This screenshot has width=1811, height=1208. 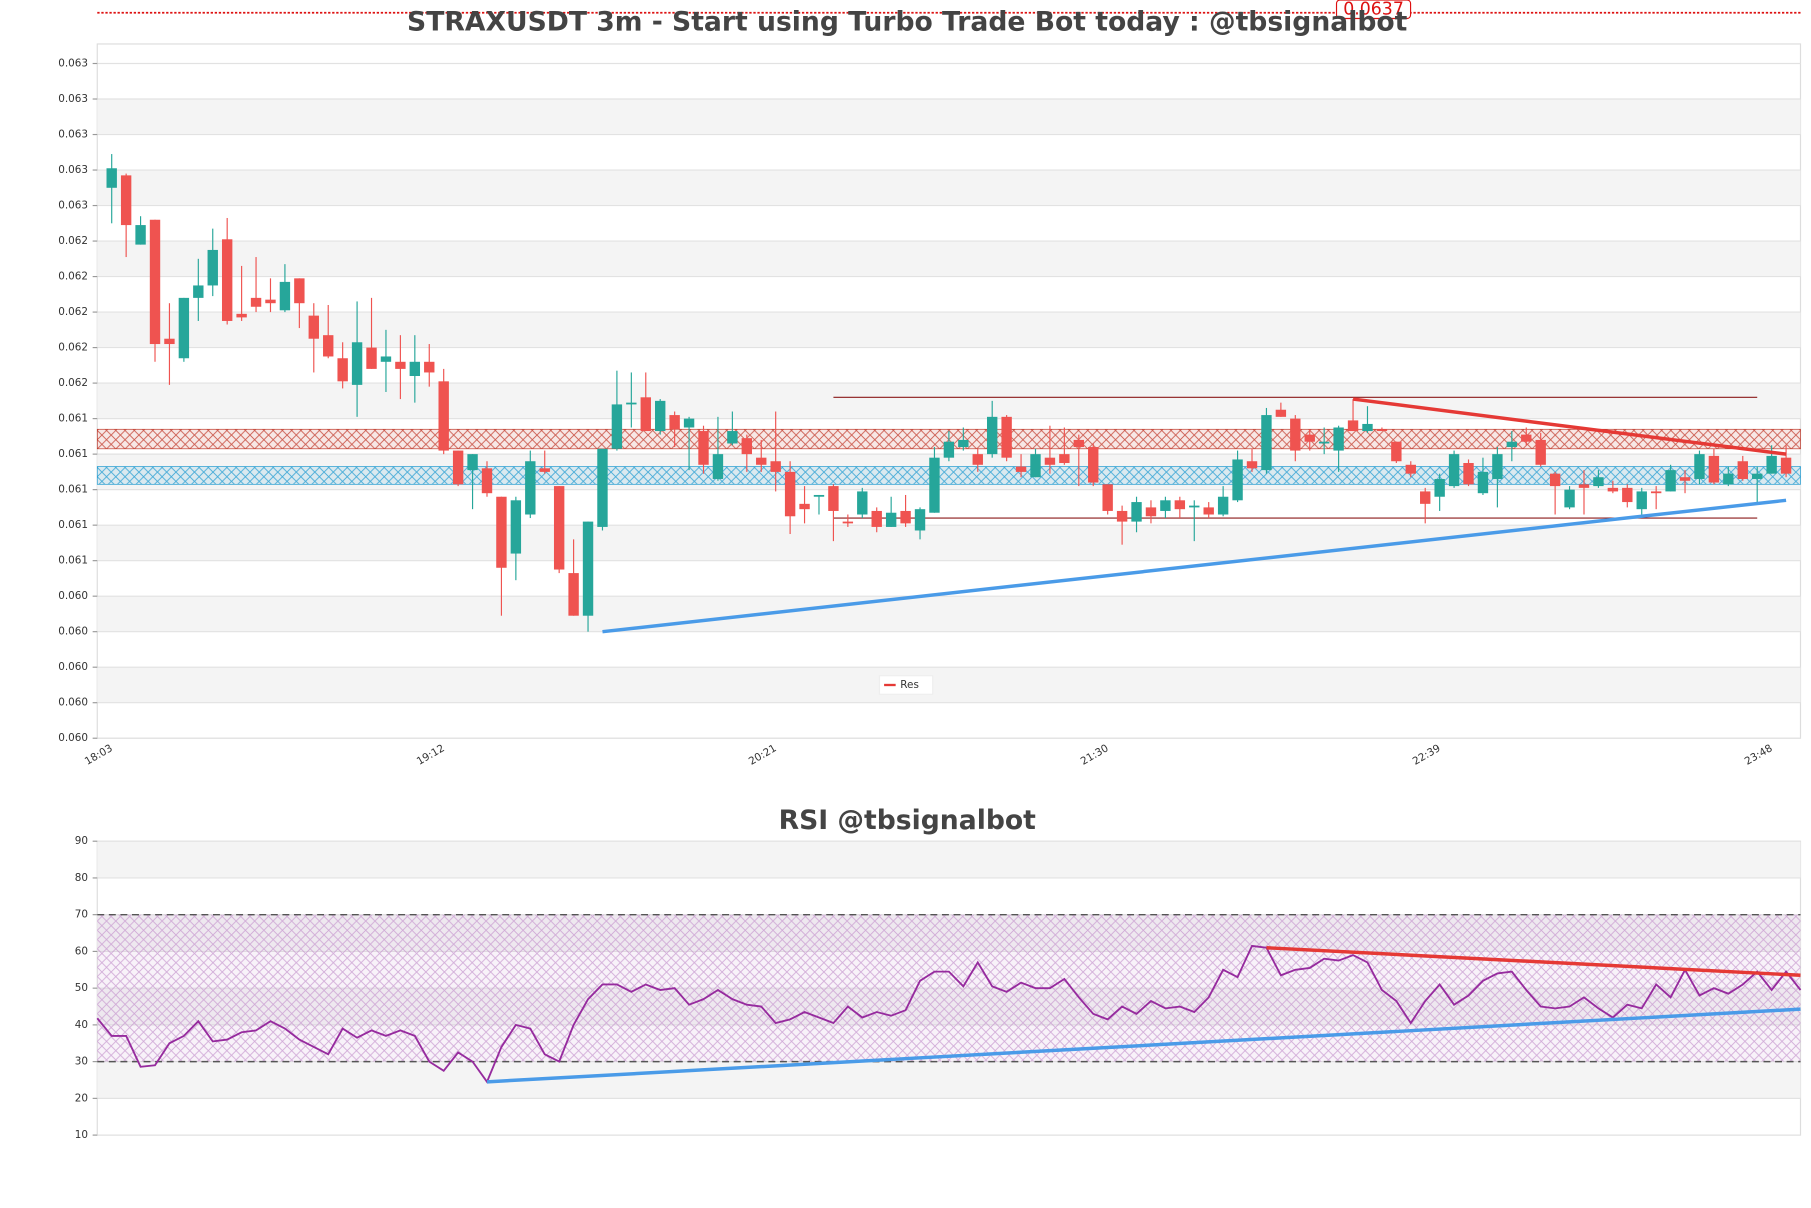 What do you see at coordinates (431, 754) in the screenshot?
I see `x-tick-label: 19:12` at bounding box center [431, 754].